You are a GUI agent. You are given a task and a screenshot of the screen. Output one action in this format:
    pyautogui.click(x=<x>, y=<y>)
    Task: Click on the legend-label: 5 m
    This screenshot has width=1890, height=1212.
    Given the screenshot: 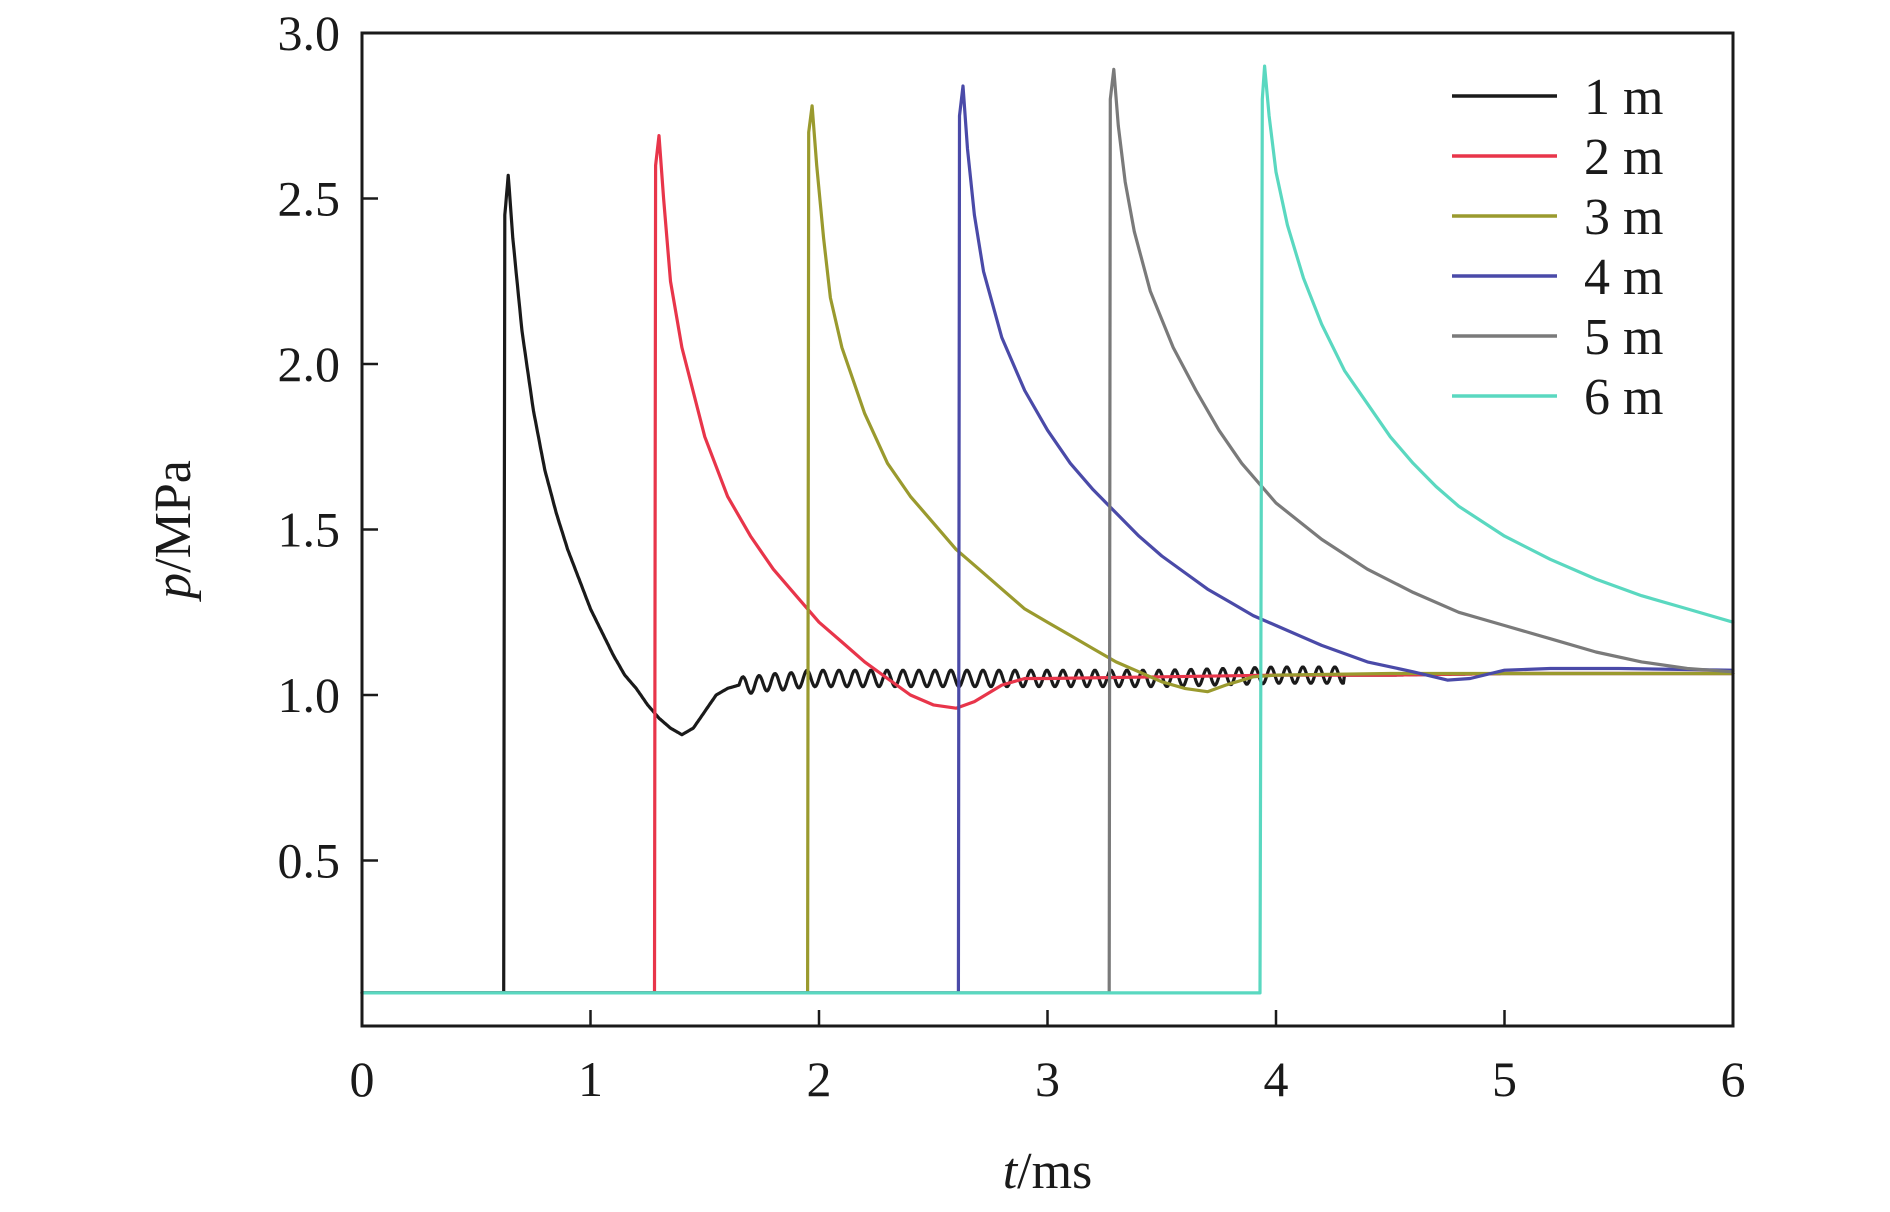 What is the action you would take?
    pyautogui.click(x=1623, y=337)
    